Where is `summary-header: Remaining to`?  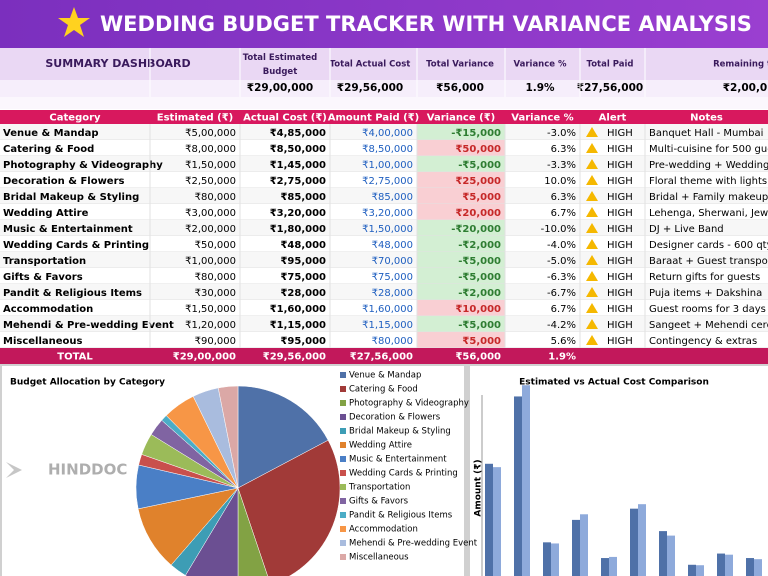
summary-header: Remaining to is located at coordinates (740, 65).